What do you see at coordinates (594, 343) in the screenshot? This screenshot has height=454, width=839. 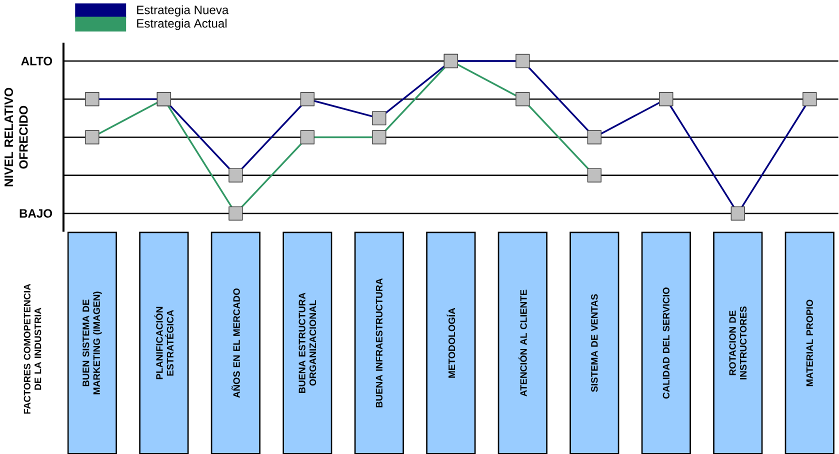 I see `x-tick-label: SISTEMA DE VENTAS` at bounding box center [594, 343].